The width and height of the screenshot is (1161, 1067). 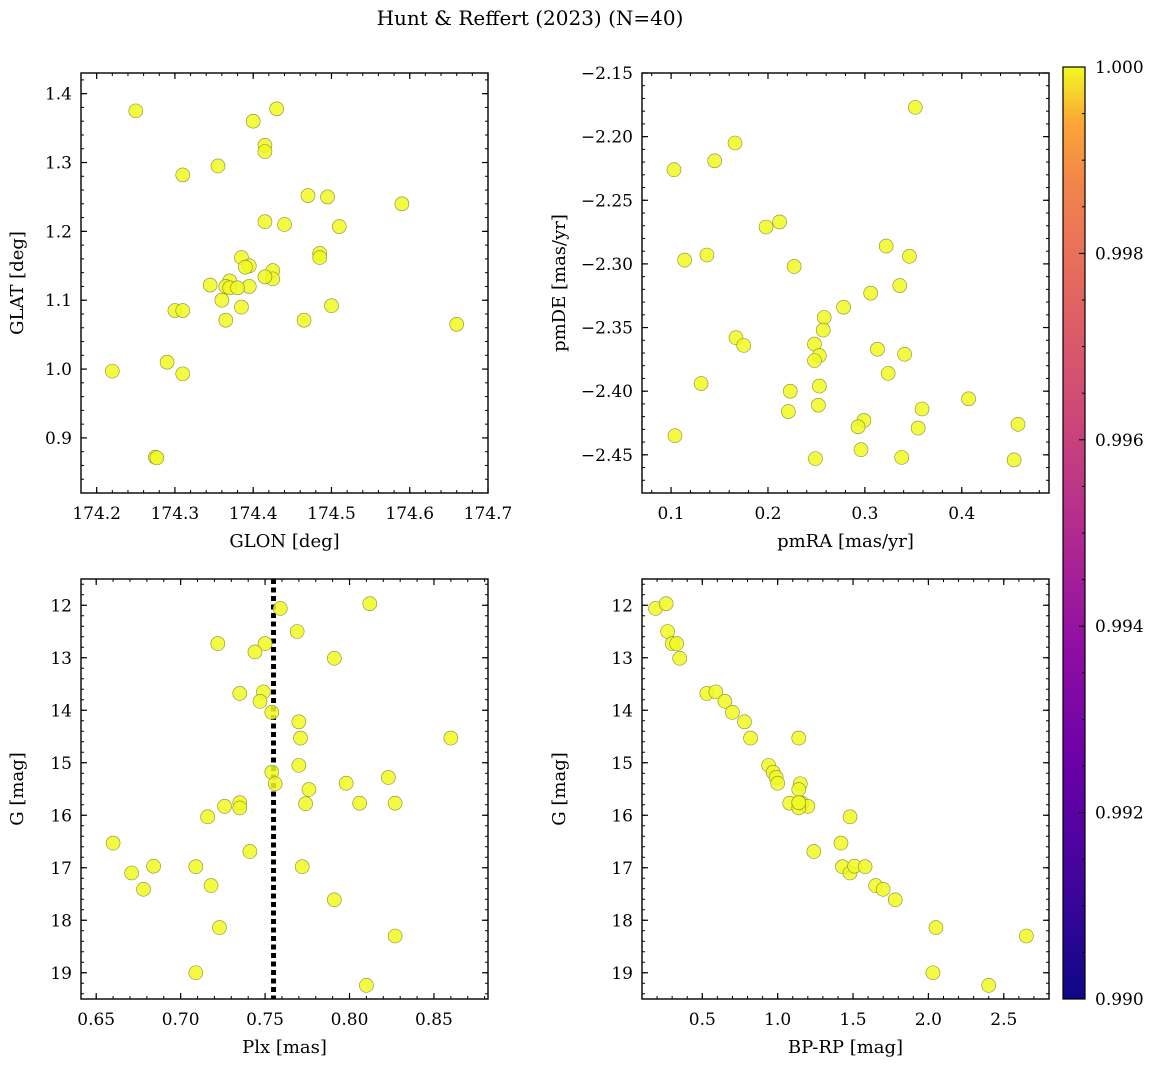 What do you see at coordinates (622, 921) in the screenshot?
I see `y-tick-label: 18` at bounding box center [622, 921].